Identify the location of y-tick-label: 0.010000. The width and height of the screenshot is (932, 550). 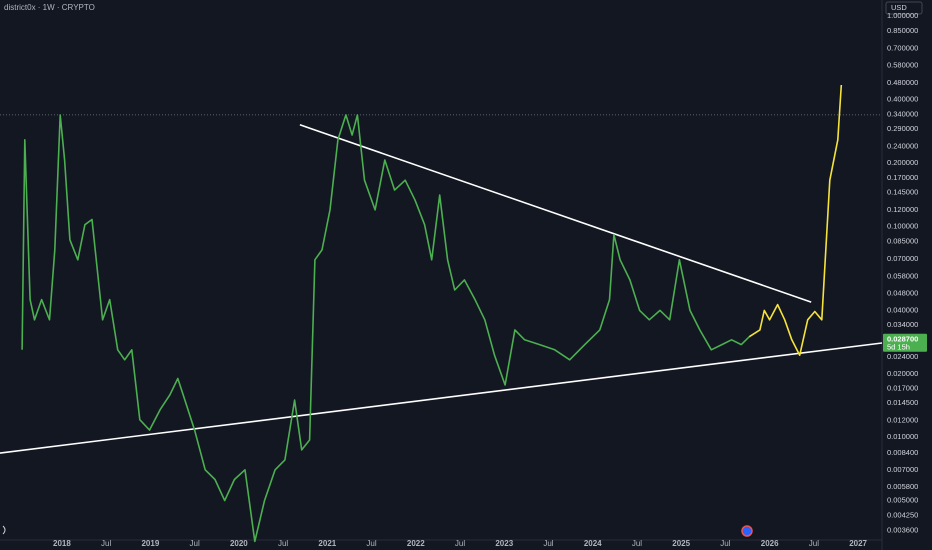
(902, 436).